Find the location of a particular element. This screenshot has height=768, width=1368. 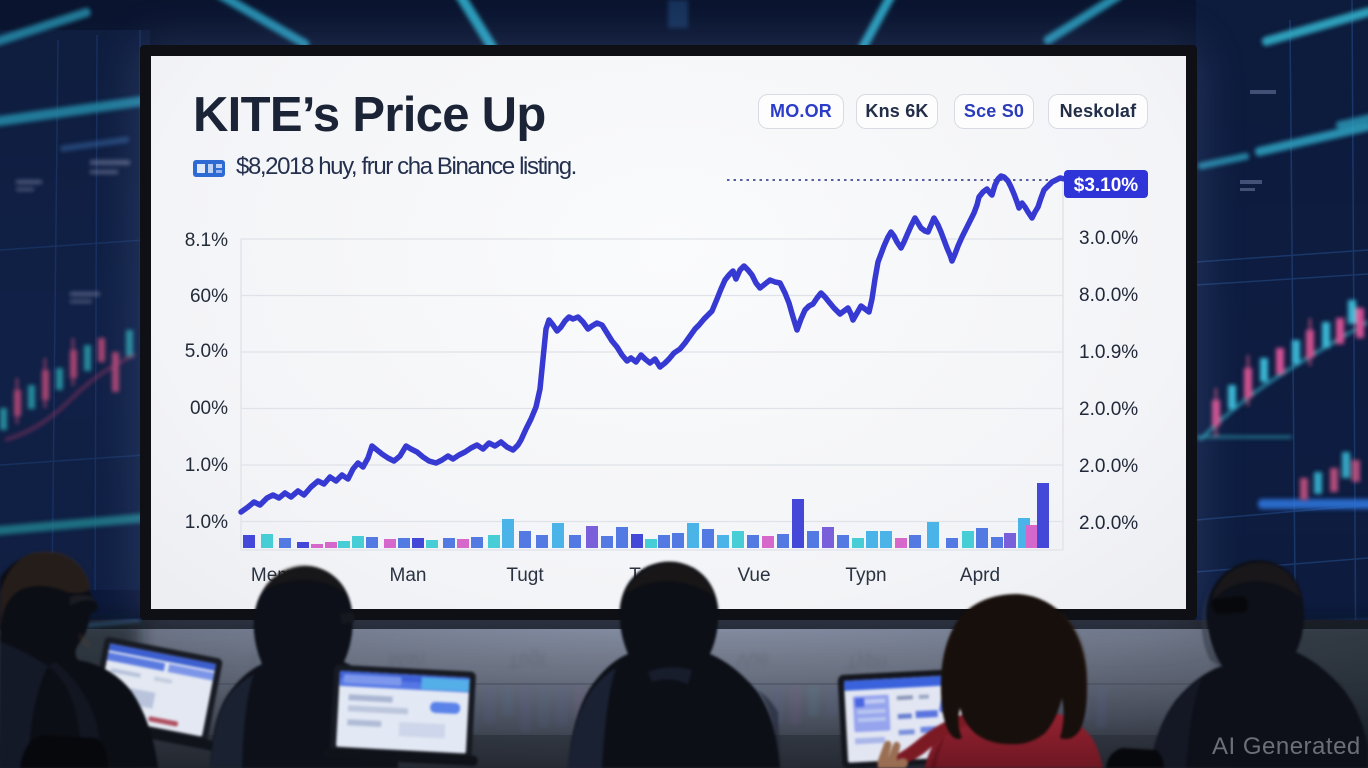

svg-text: 3.0.0% is located at coordinates (1108, 238).